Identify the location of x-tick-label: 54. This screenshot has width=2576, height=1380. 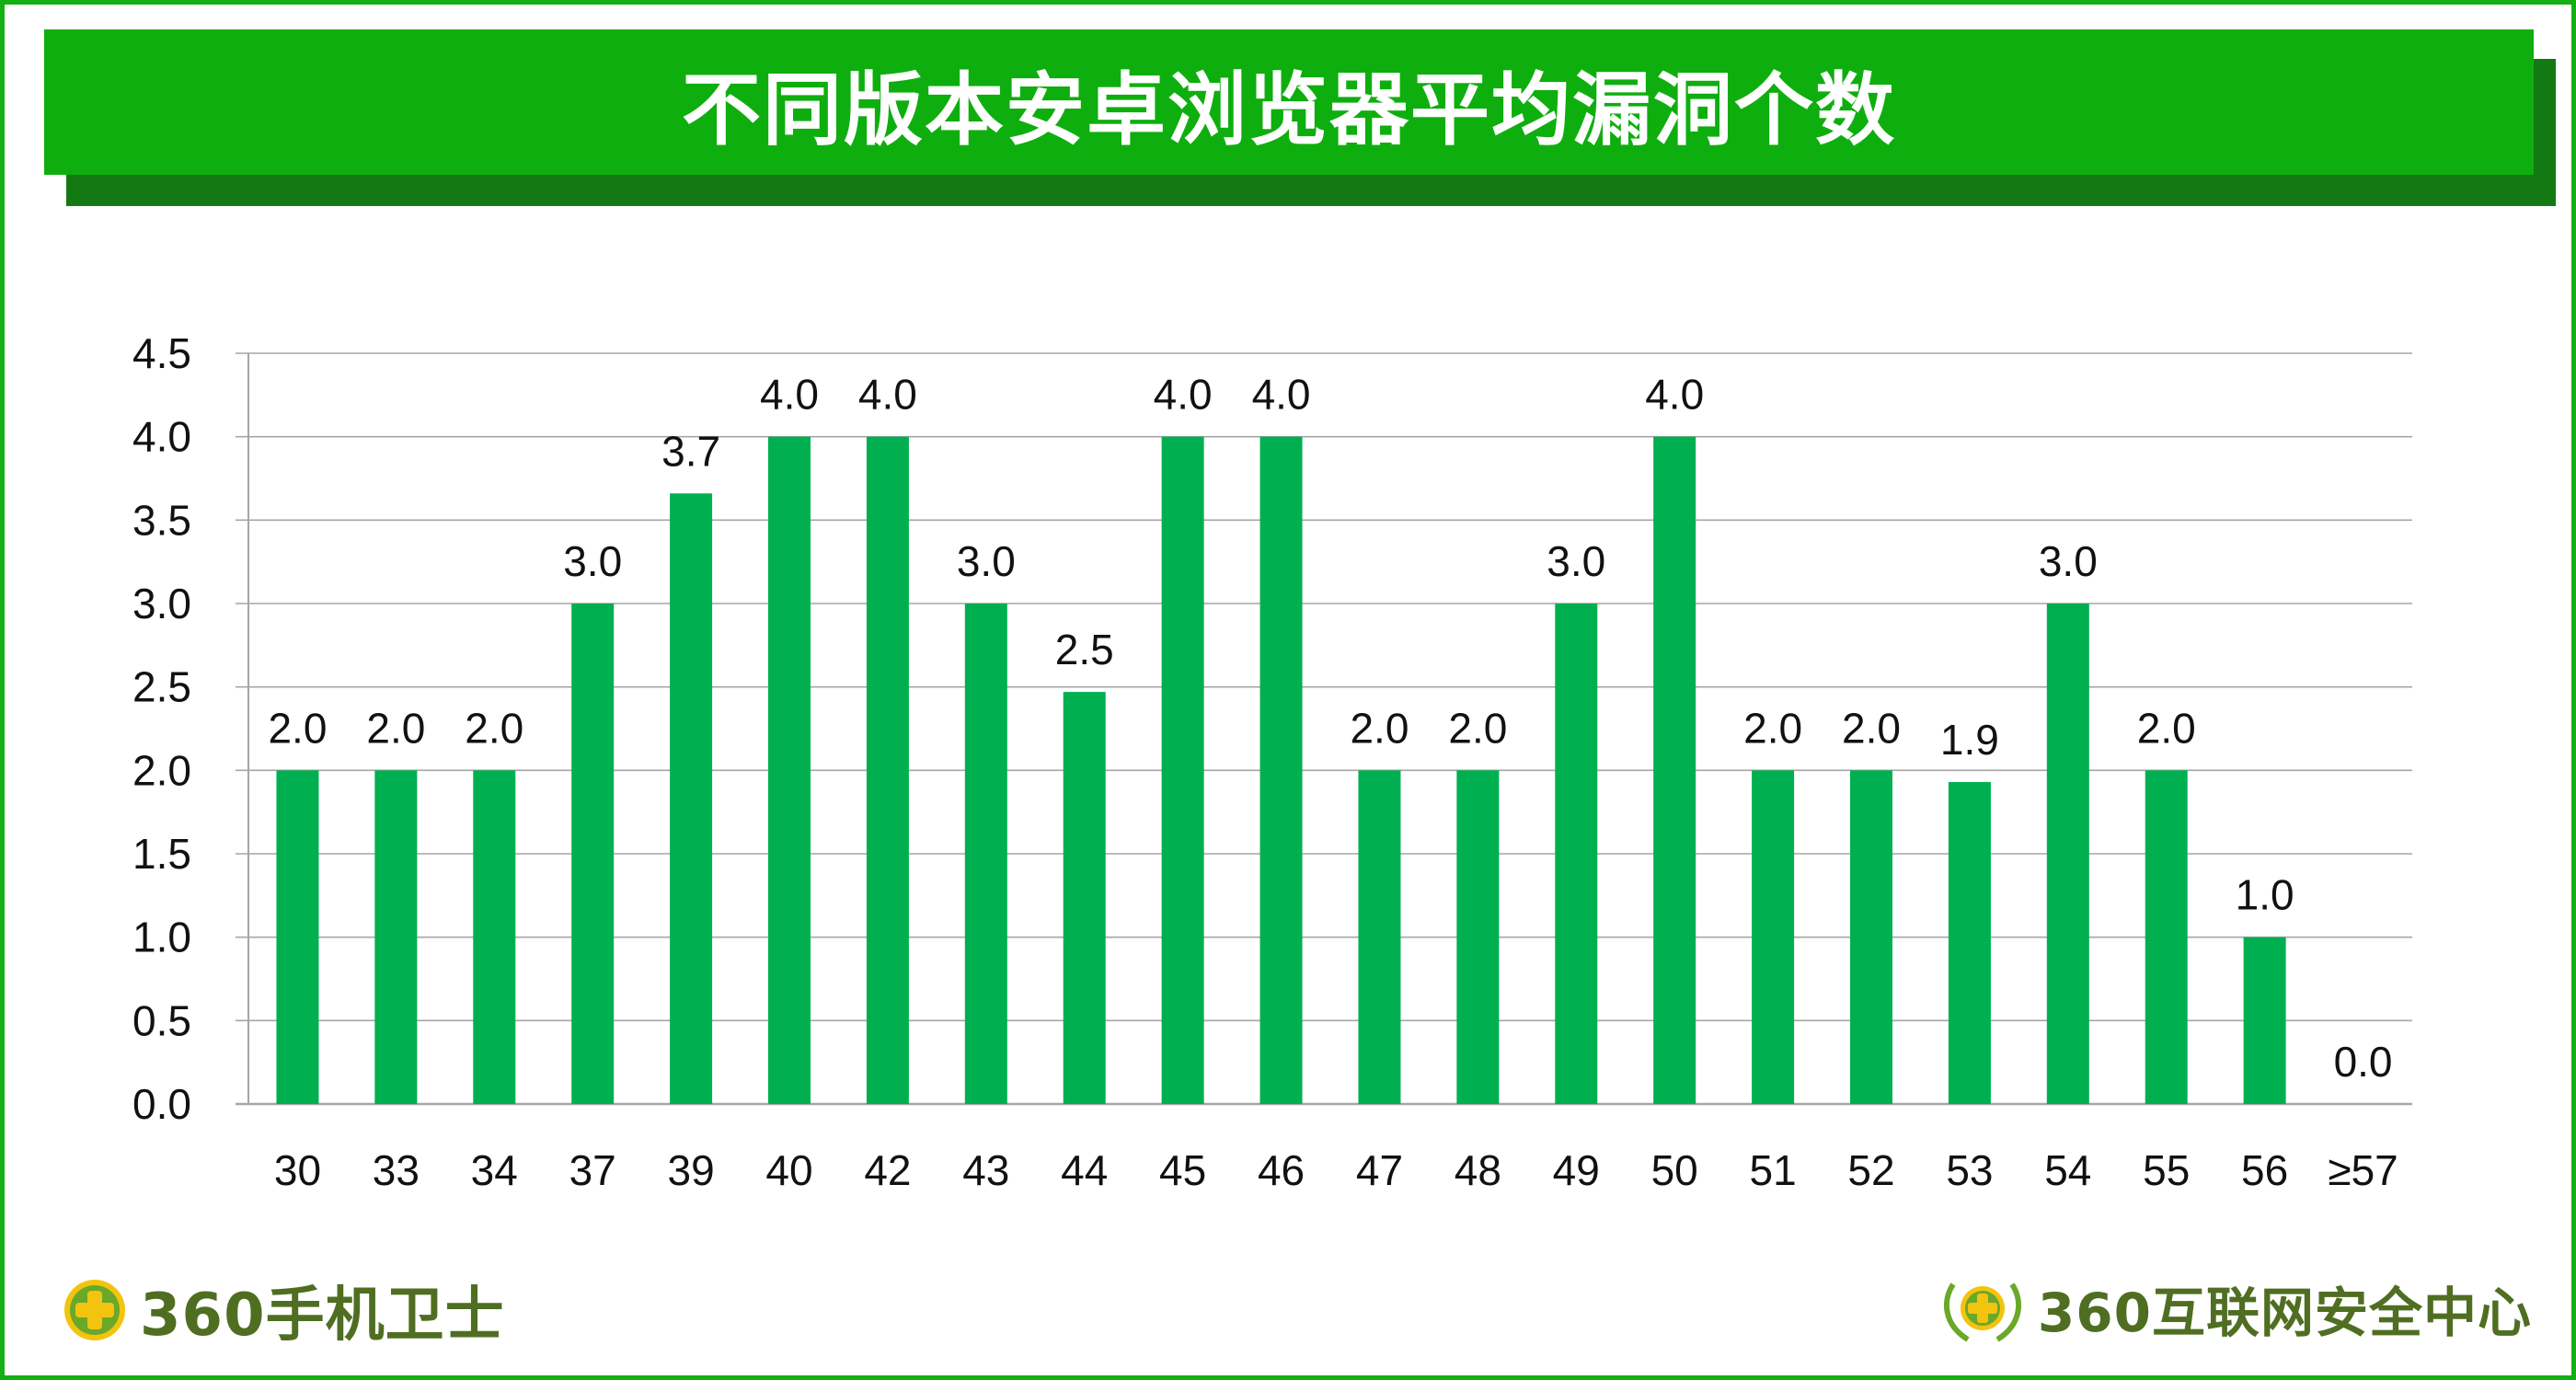
(2067, 1170).